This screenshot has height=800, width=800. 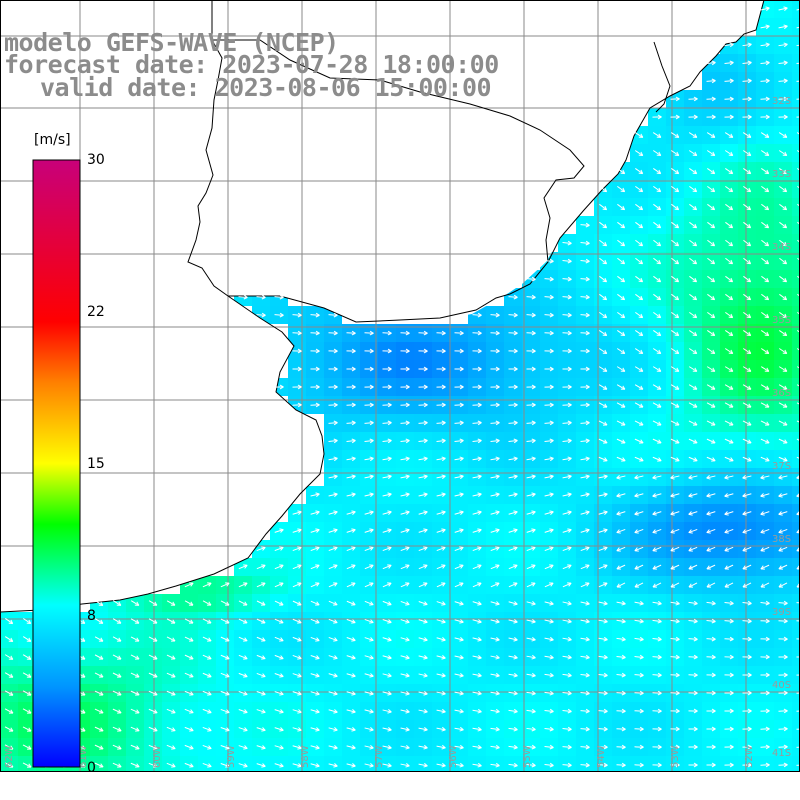 I want to click on latitude-label: 37S, so click(x=781, y=466).